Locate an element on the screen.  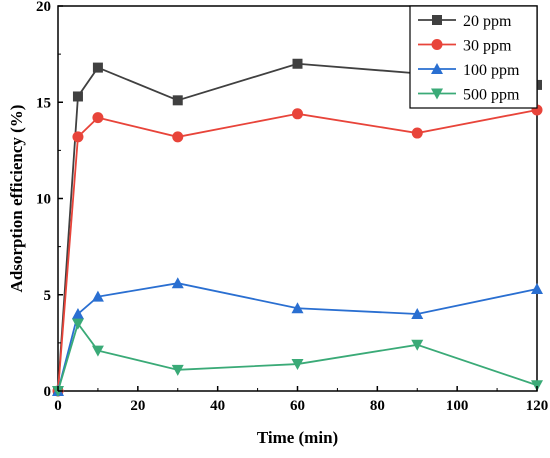
y-tick-label: 0 is located at coordinates (48, 392).